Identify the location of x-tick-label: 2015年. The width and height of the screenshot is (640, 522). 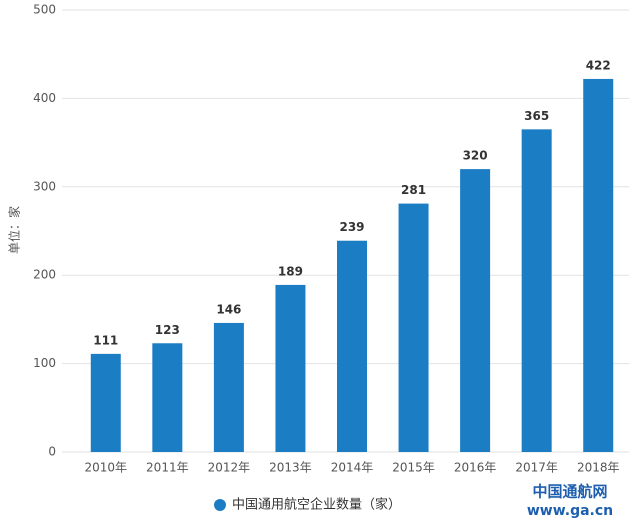
(413, 468).